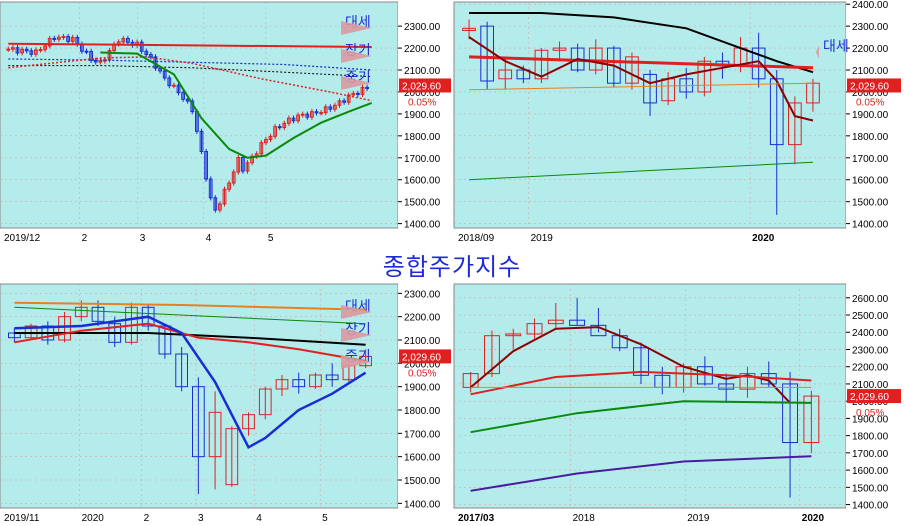 This screenshot has height=526, width=904. Describe the element at coordinates (422, 294) in the screenshot. I see `y-tick-label: 2300.00` at that location.